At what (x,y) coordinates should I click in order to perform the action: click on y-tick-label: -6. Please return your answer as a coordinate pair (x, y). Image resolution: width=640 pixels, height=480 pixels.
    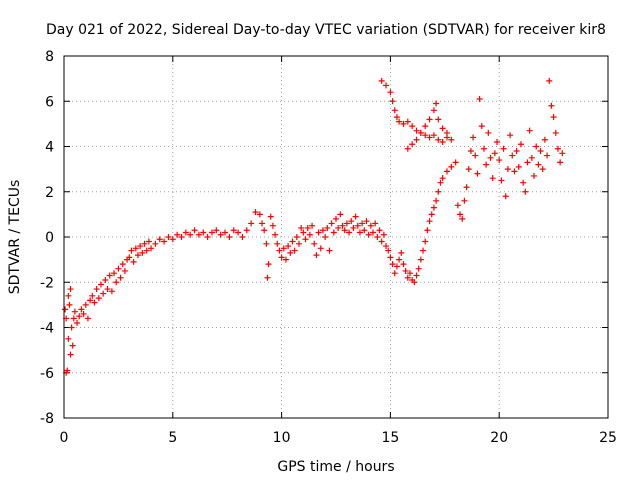
    Looking at the image, I should click on (47, 374).